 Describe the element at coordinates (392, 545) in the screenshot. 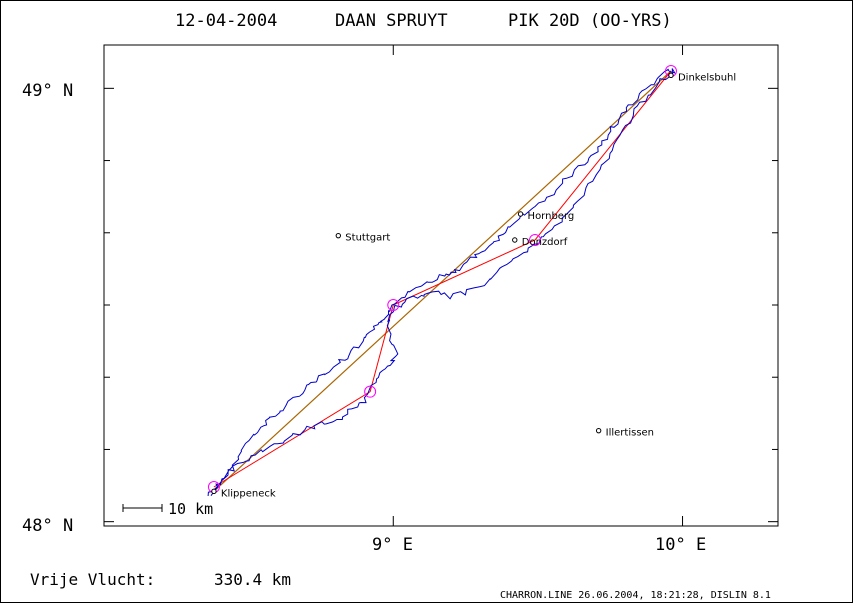

I see `x-tick-label-9e: 9° E` at that location.